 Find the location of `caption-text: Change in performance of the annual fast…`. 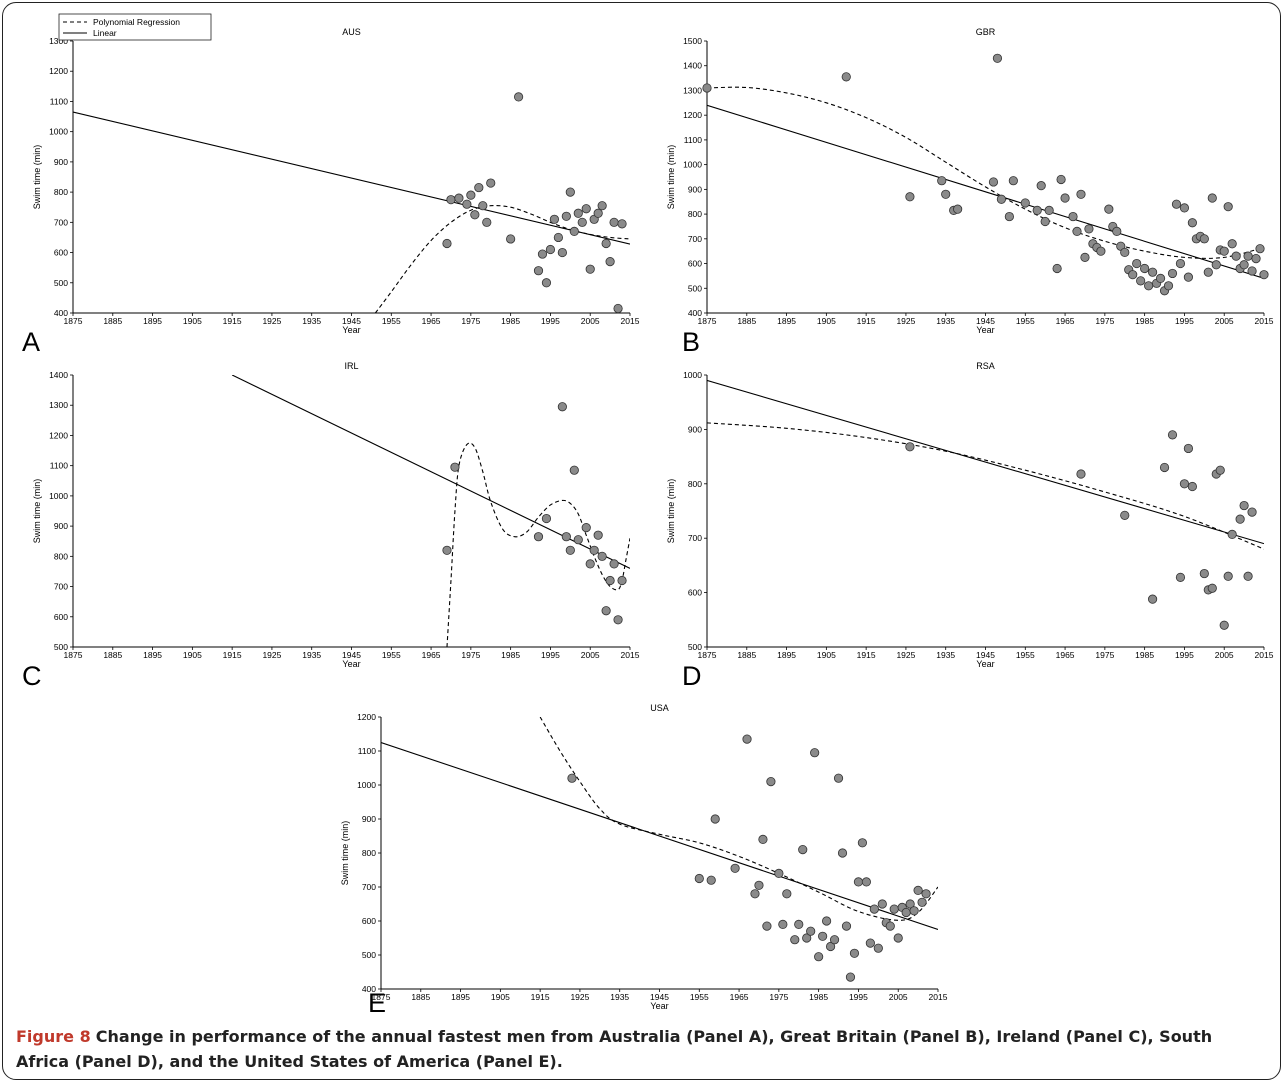

caption-text: Change in performance of the annual fast… is located at coordinates (614, 1049).